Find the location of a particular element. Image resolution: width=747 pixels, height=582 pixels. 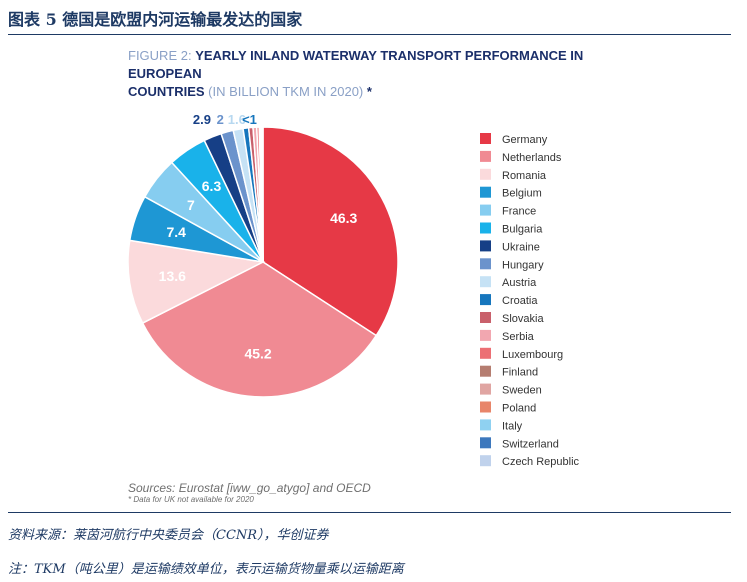

data-label-croatia: <1 is located at coordinates (249, 119).